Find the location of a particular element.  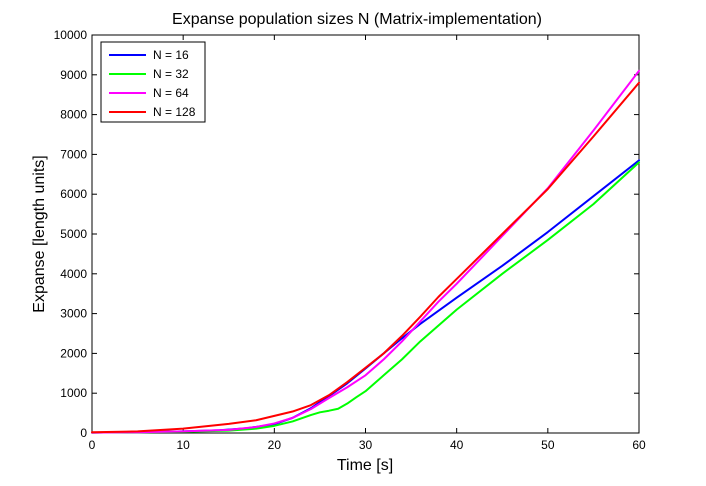

y-tick-label: 5000 is located at coordinates (73, 234).